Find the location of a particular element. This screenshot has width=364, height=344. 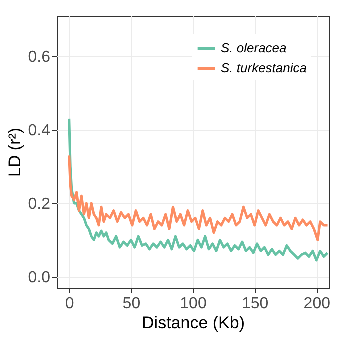

x-tick-label: 200 is located at coordinates (317, 304).